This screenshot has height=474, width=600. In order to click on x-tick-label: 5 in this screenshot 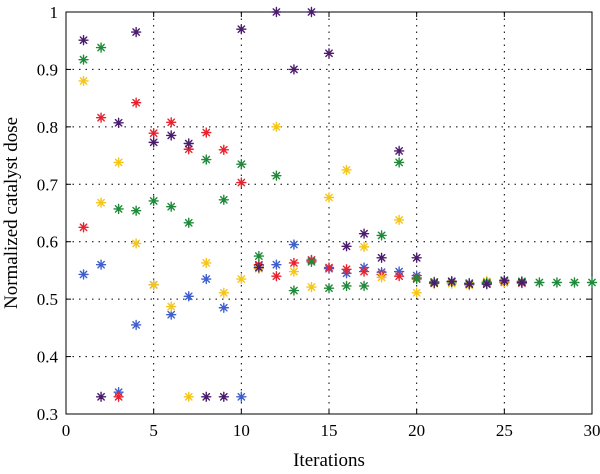, I will do `click(153, 430)`.